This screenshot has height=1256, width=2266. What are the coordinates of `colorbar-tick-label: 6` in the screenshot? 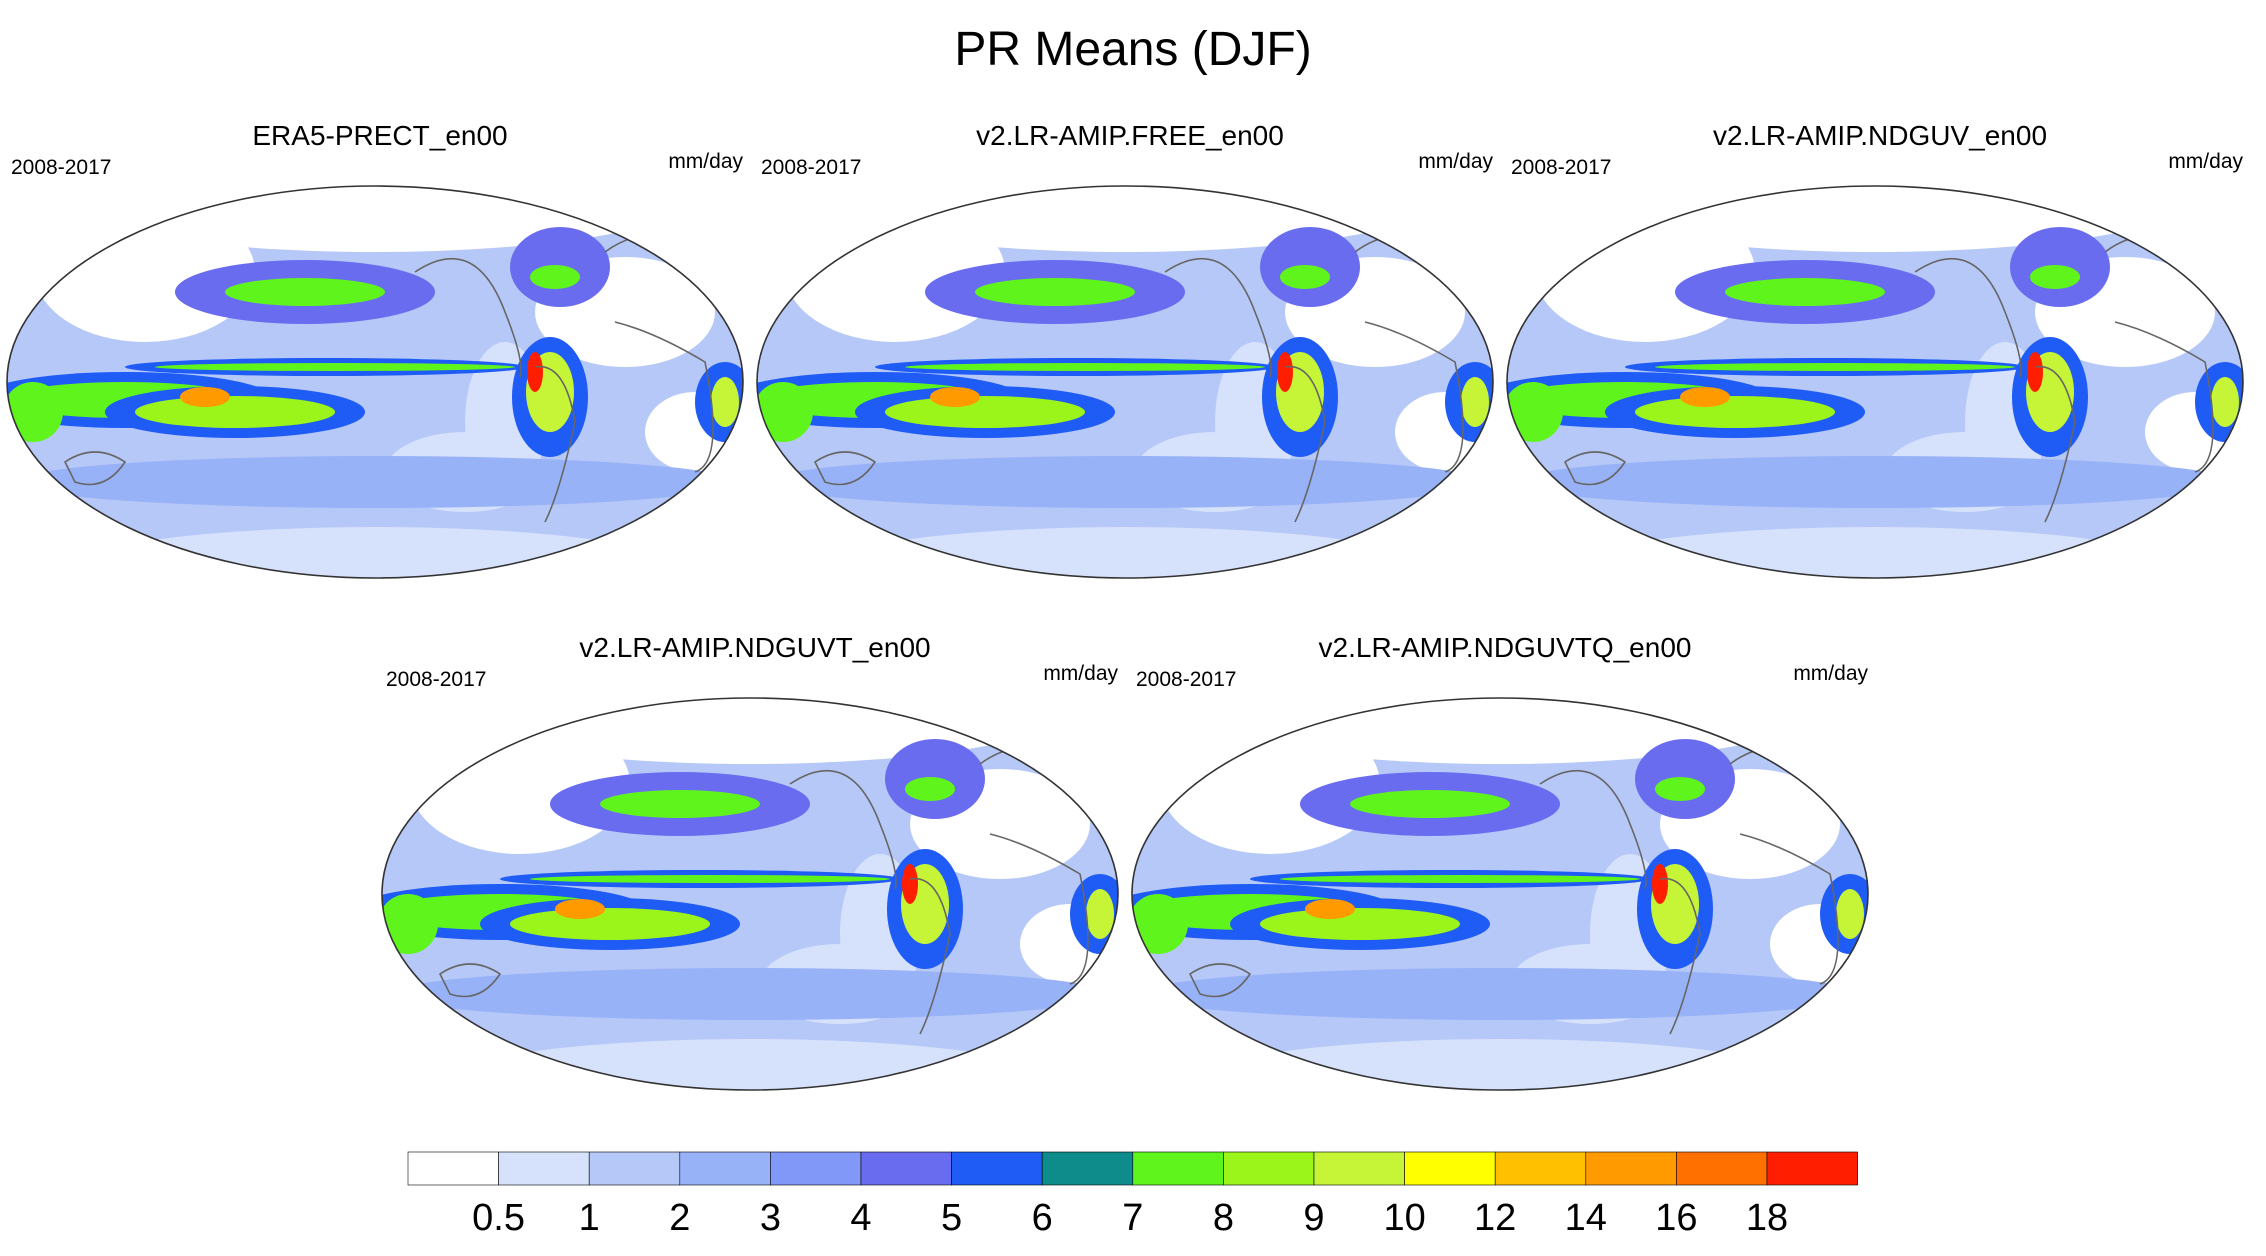 It's located at (1042, 1218).